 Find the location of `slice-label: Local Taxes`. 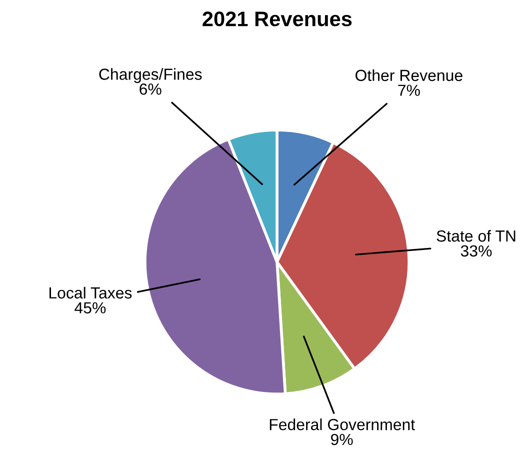

slice-label: Local Taxes is located at coordinates (90, 292).